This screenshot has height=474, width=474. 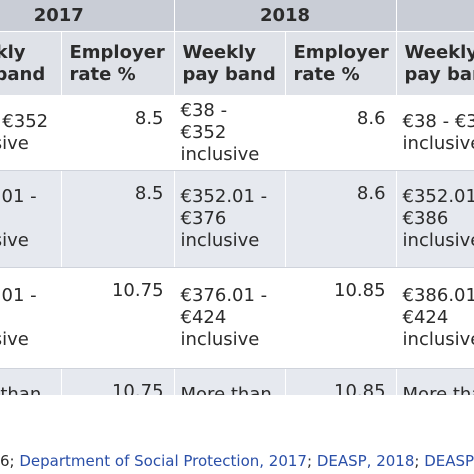 I want to click on citation-link-deasp-2019: DEASP, 2019, so click(x=449, y=461).